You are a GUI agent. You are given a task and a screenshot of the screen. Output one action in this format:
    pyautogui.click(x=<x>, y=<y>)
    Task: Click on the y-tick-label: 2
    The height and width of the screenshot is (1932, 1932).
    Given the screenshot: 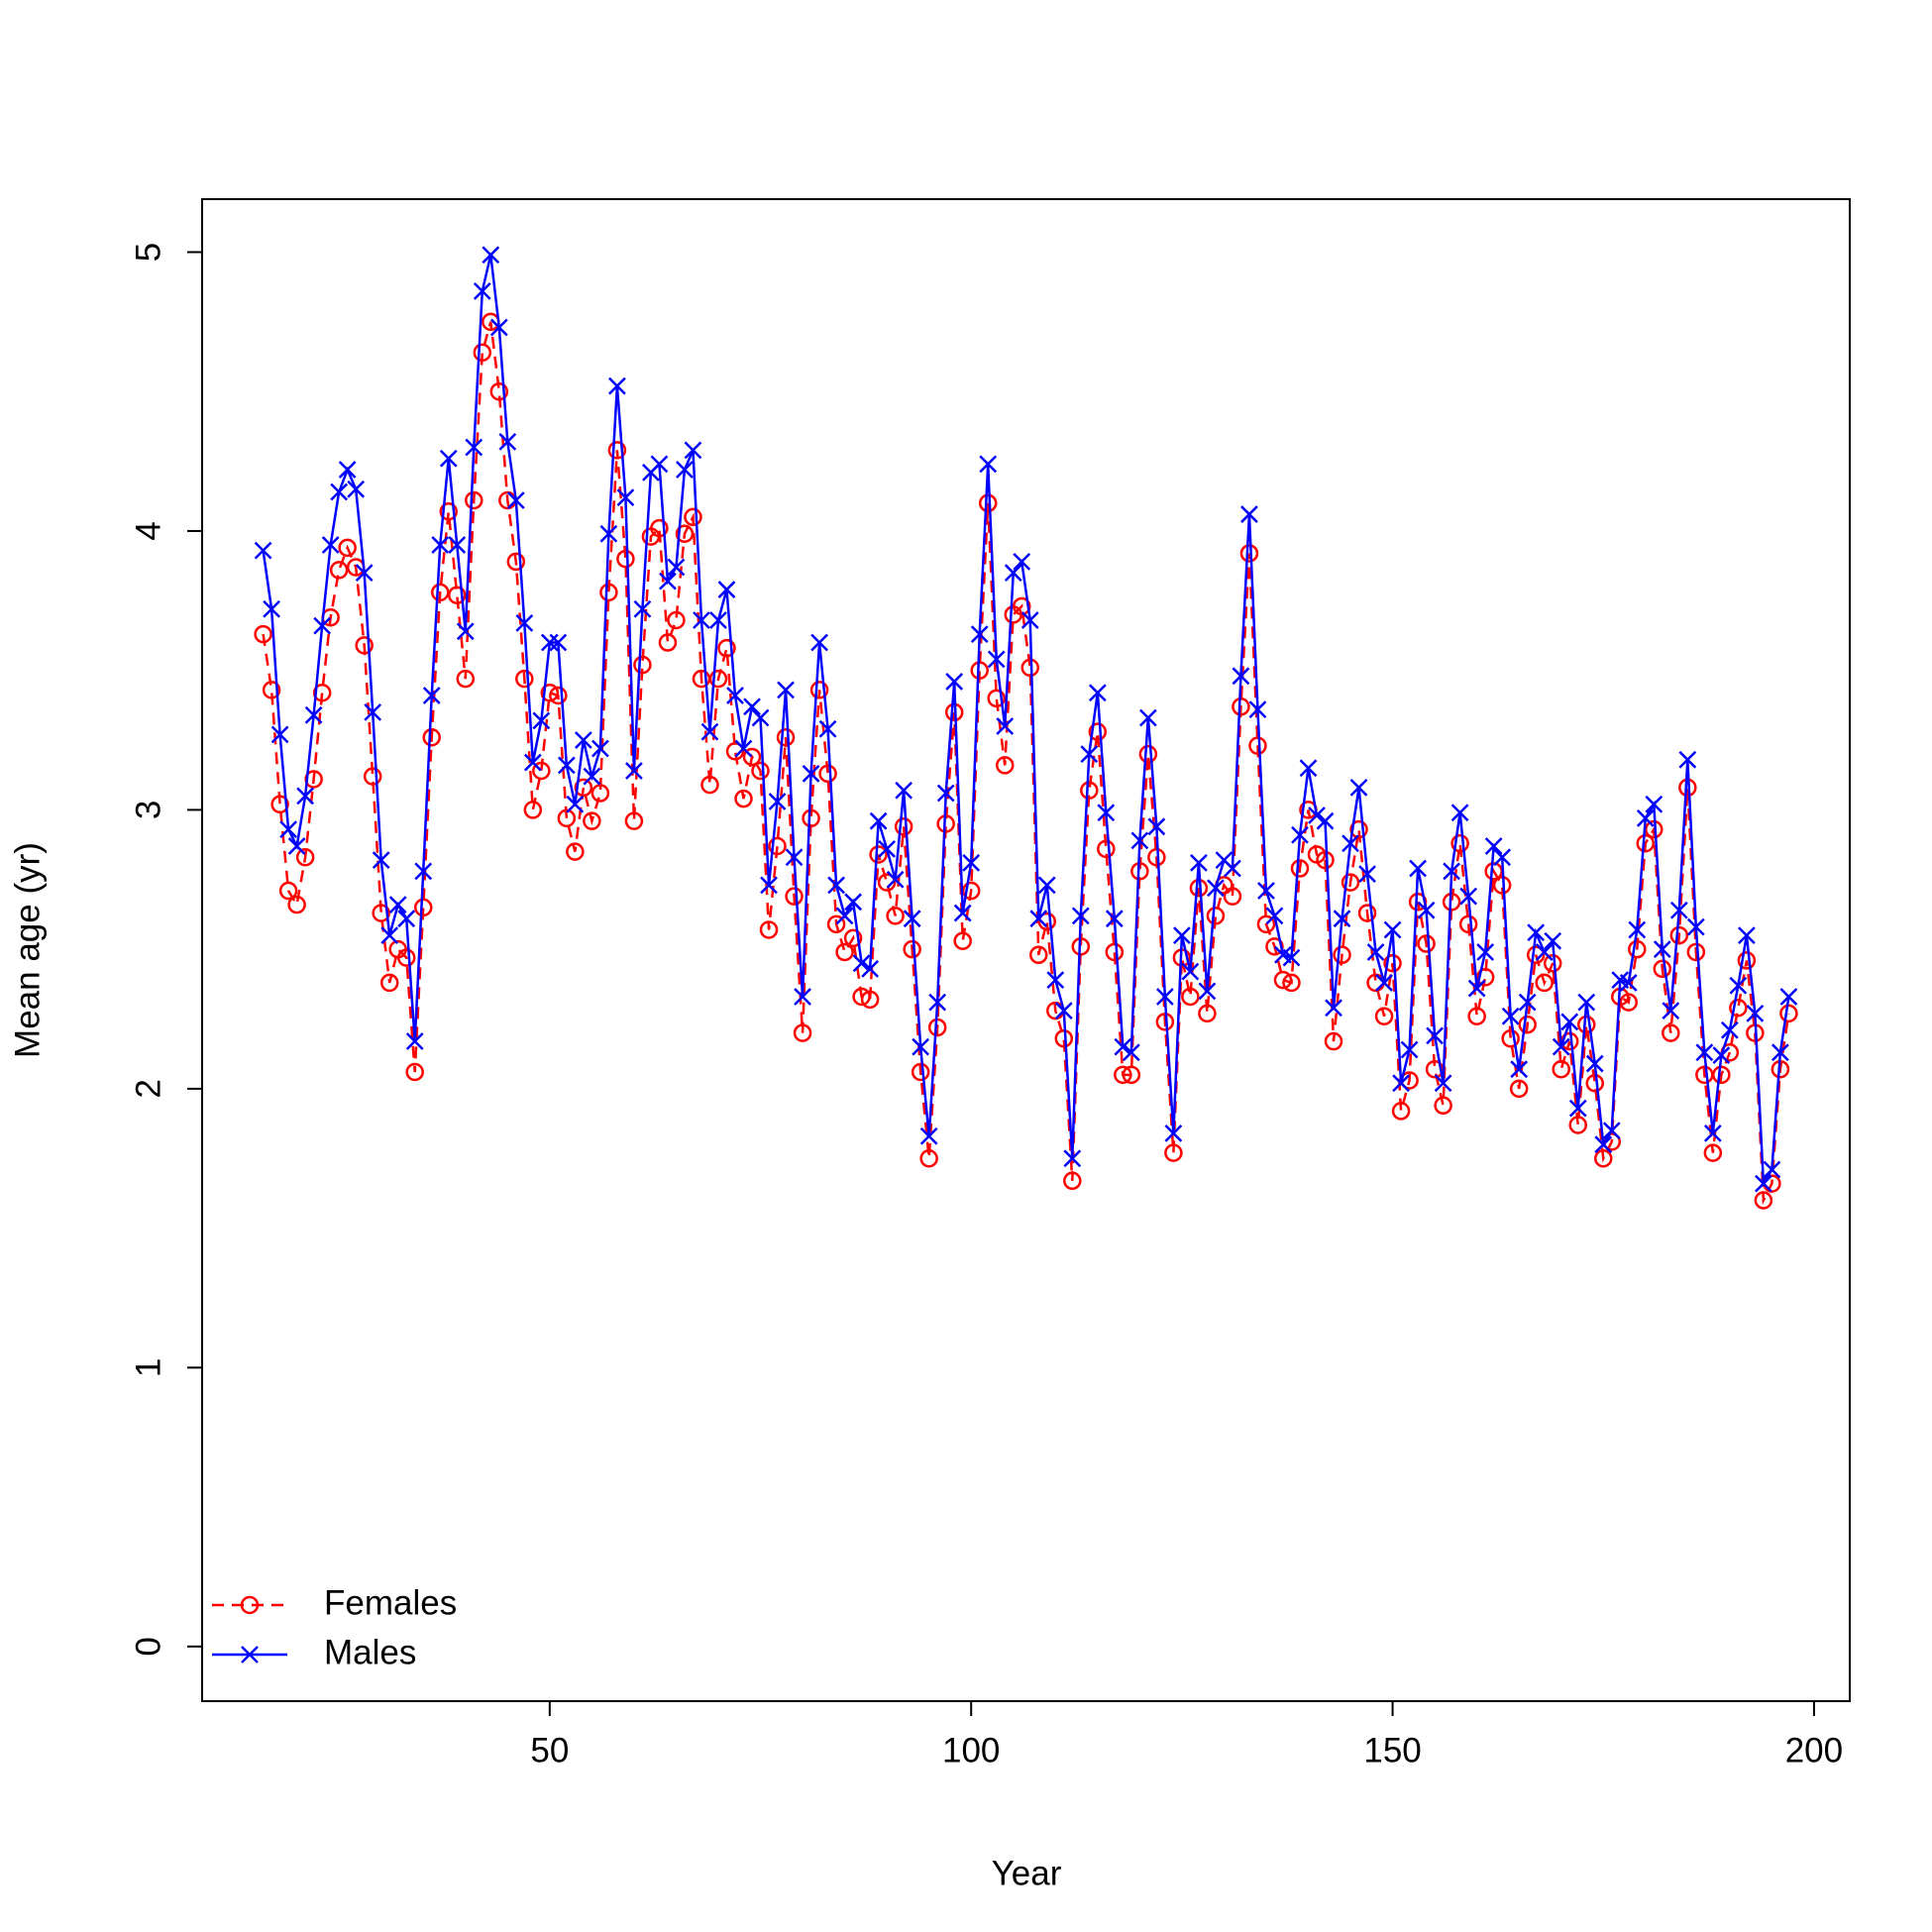 What is the action you would take?
    pyautogui.click(x=148, y=1088)
    